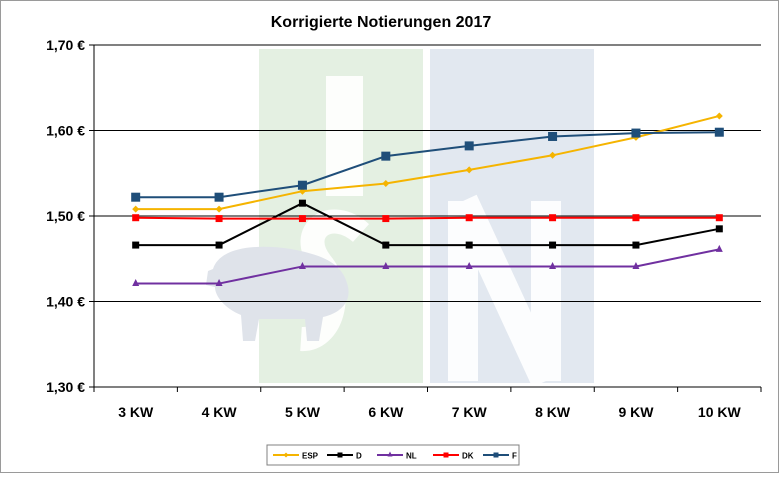 Image resolution: width=779 pixels, height=477 pixels. What do you see at coordinates (359, 456) in the screenshot?
I see `legend-label: D` at bounding box center [359, 456].